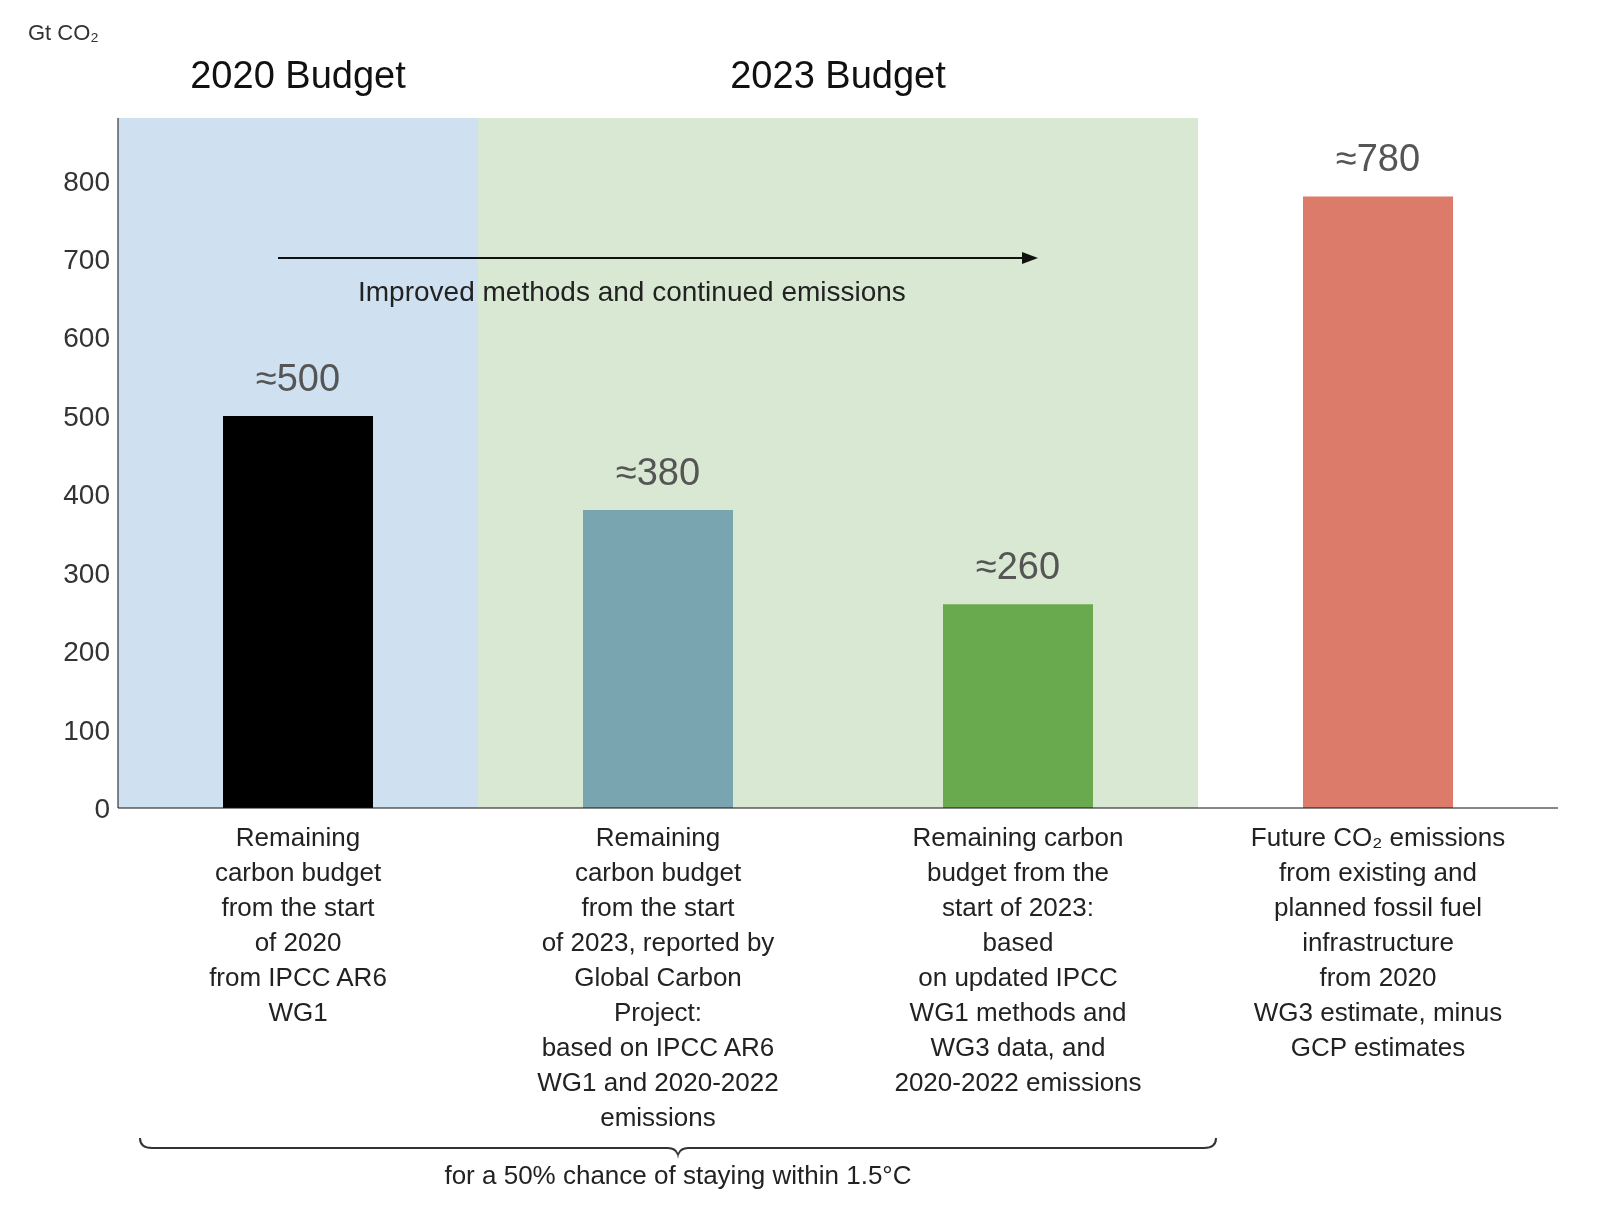 The width and height of the screenshot is (1613, 1221). I want to click on data-label: ≈500, so click(298, 377).